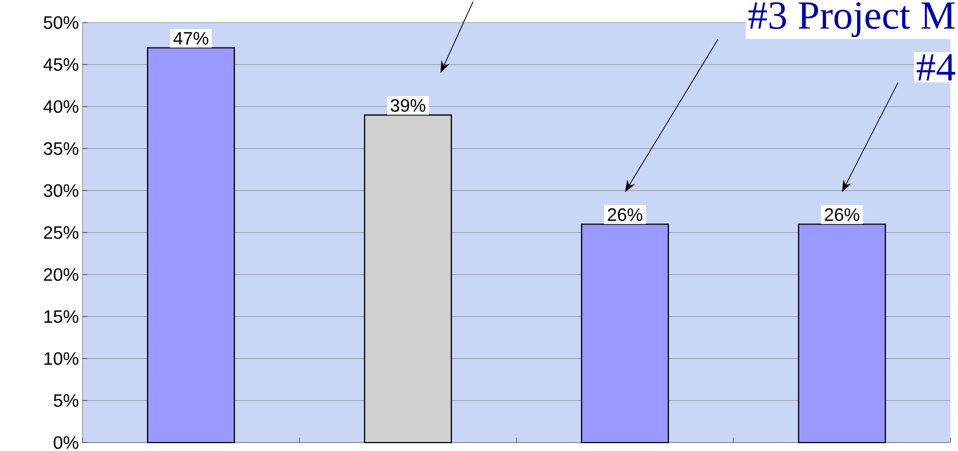 The width and height of the screenshot is (958, 451). Describe the element at coordinates (61, 316) in the screenshot. I see `y-tick-label: 15%` at that location.